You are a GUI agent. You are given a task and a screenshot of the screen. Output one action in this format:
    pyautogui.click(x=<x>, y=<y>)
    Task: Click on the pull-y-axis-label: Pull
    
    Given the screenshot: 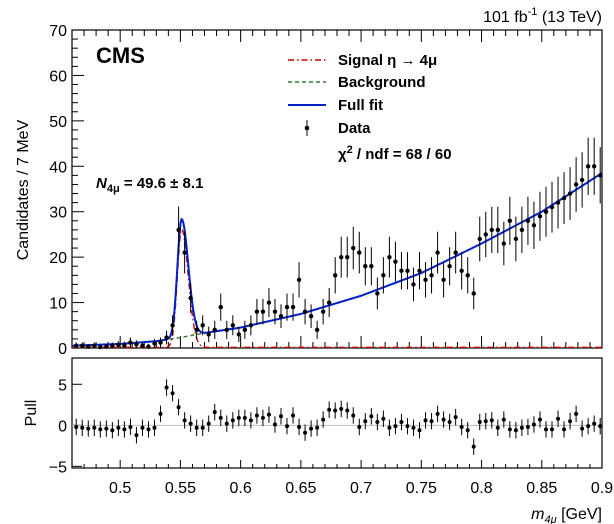 What is the action you would take?
    pyautogui.click(x=31, y=413)
    